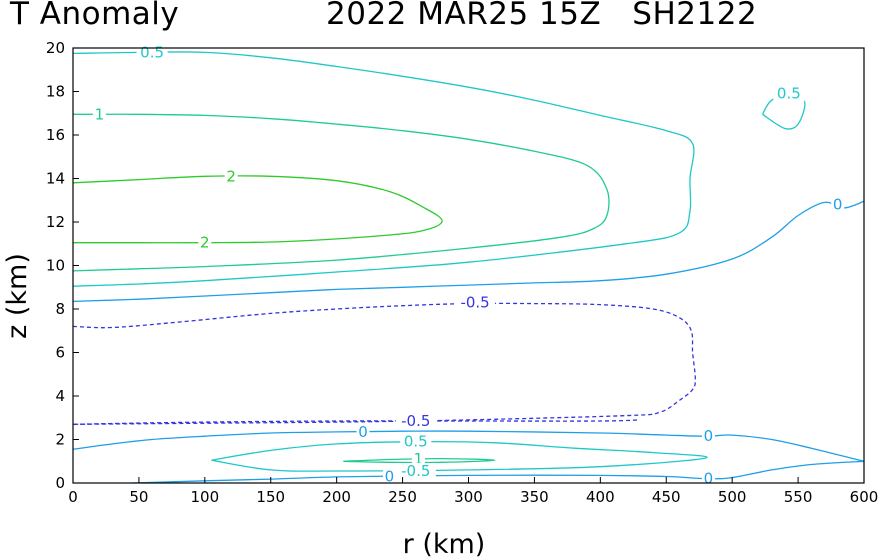 Image resolution: width=879 pixels, height=559 pixels. I want to click on x-axis: 0 50 100 150 200 250 300 350 400 450 500 550 600, so click(473, 491).